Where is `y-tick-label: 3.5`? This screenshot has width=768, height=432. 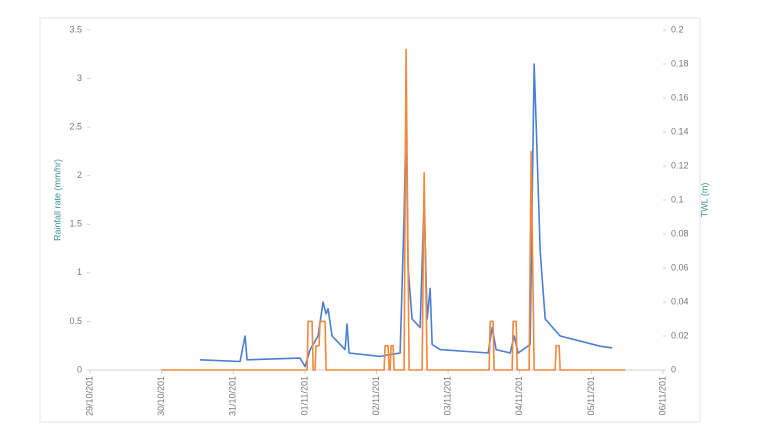 y-tick-label: 3.5 is located at coordinates (75, 29).